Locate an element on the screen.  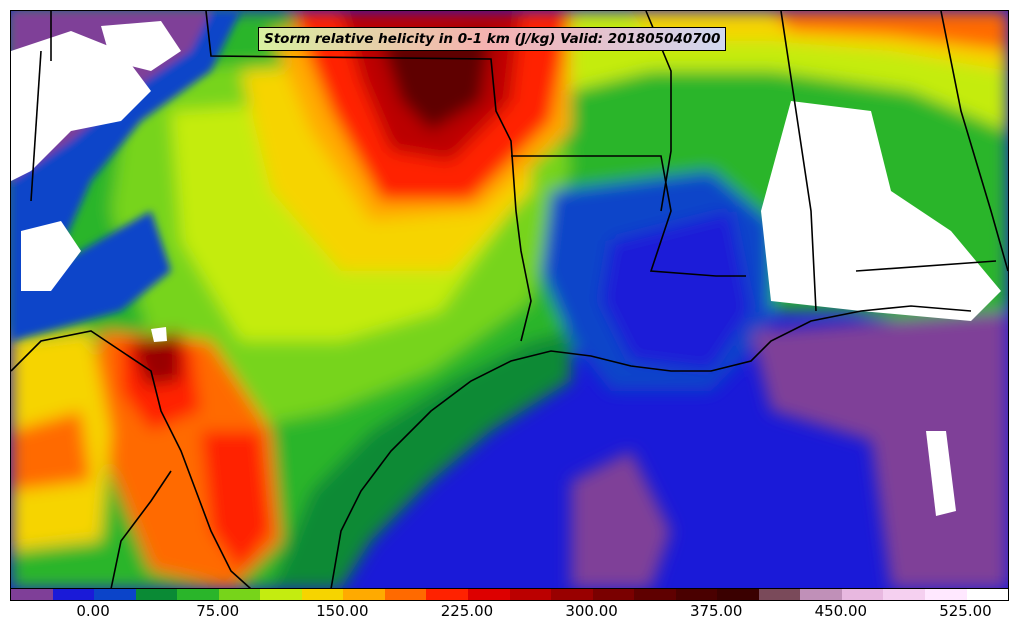
colorbar-tick-label: 75.00 is located at coordinates (218, 611).